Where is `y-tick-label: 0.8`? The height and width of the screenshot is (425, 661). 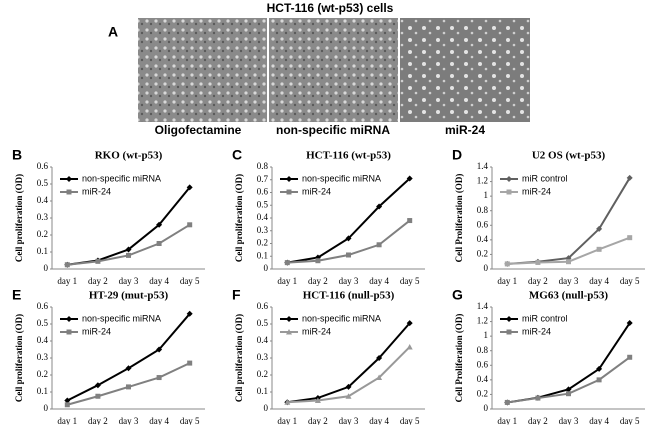
y-tick-label: 0.8 is located at coordinates (483, 210).